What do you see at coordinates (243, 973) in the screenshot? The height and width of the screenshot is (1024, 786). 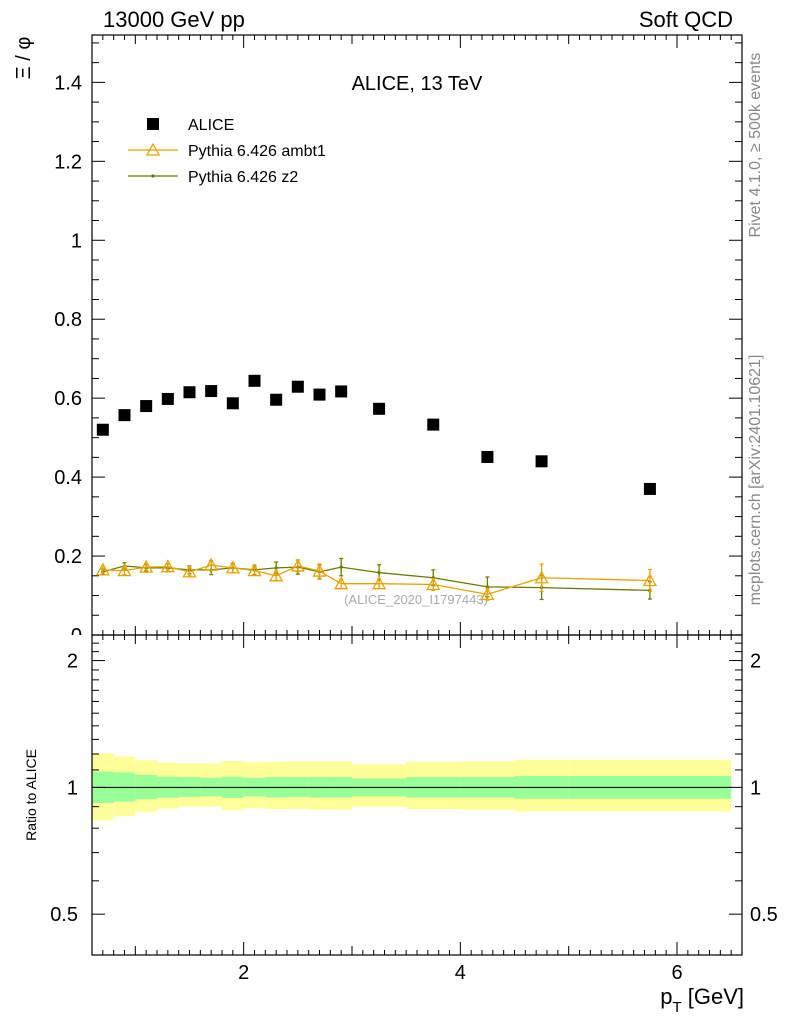 I see `x-tick-label: 2` at bounding box center [243, 973].